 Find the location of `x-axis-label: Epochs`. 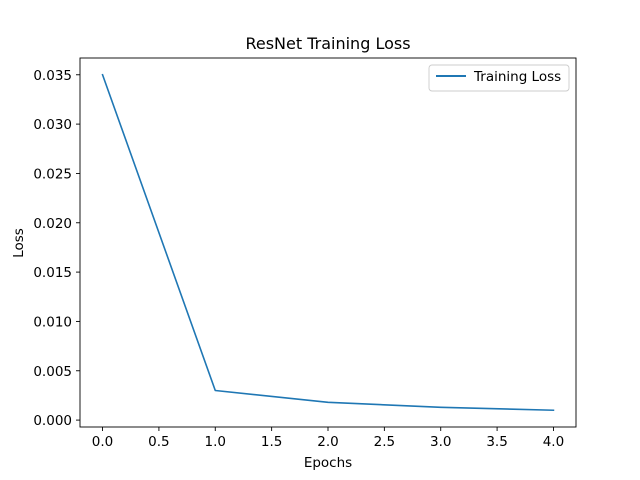

x-axis-label: Epochs is located at coordinates (328, 463).